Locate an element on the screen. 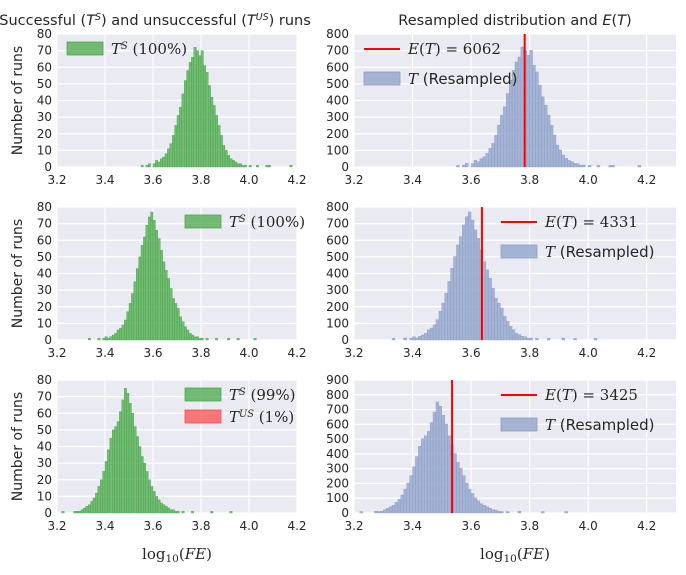  y-tick-label: 600 is located at coordinates (337, 240).